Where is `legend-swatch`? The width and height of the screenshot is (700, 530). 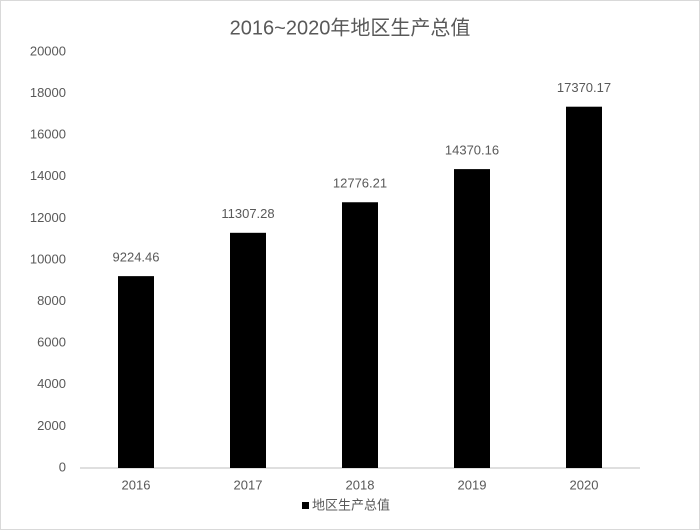
legend-swatch is located at coordinates (305, 505).